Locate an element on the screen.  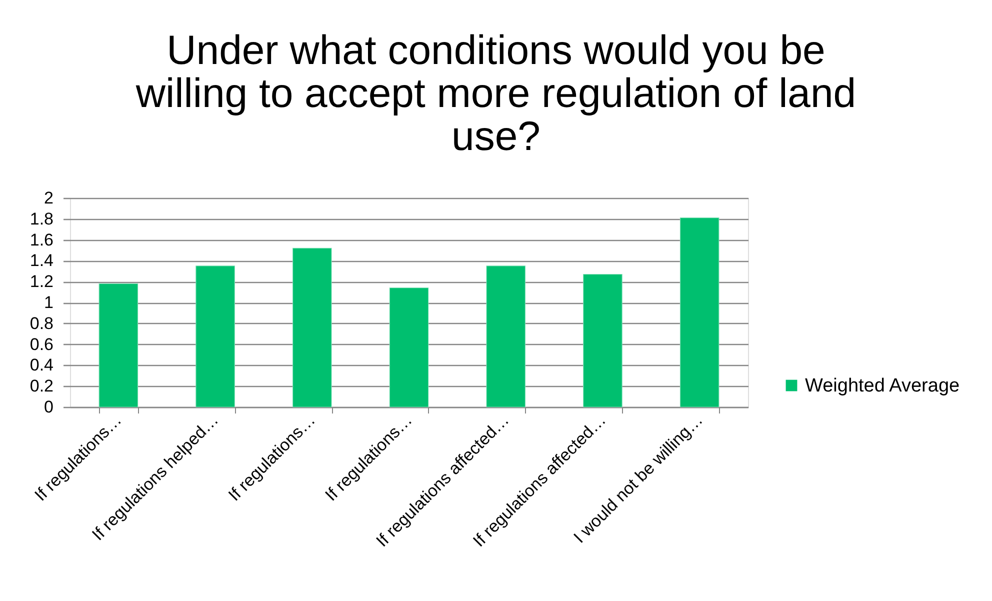
y-tick-label: 0.2 is located at coordinates (42, 386).